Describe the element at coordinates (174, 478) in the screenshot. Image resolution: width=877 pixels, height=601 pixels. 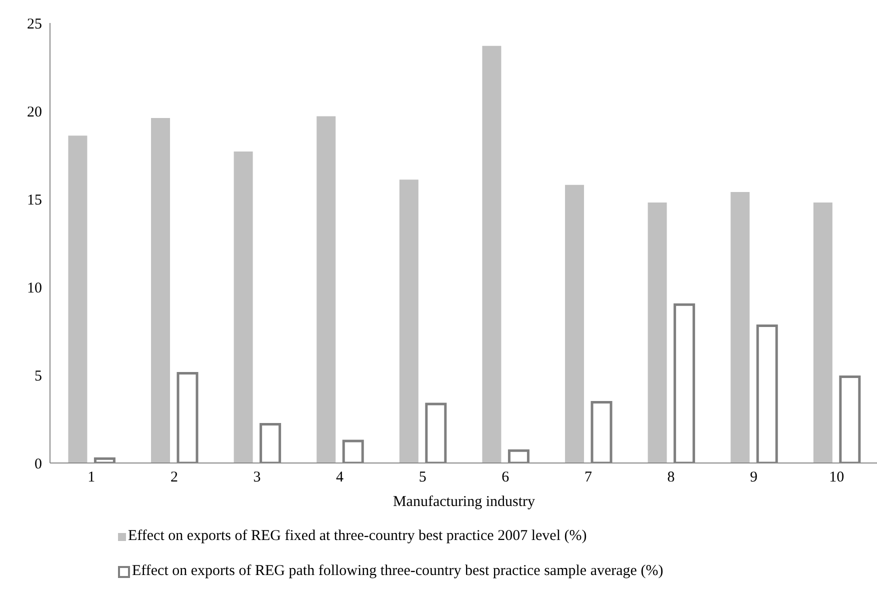
I see `x-tick-label: 2` at that location.